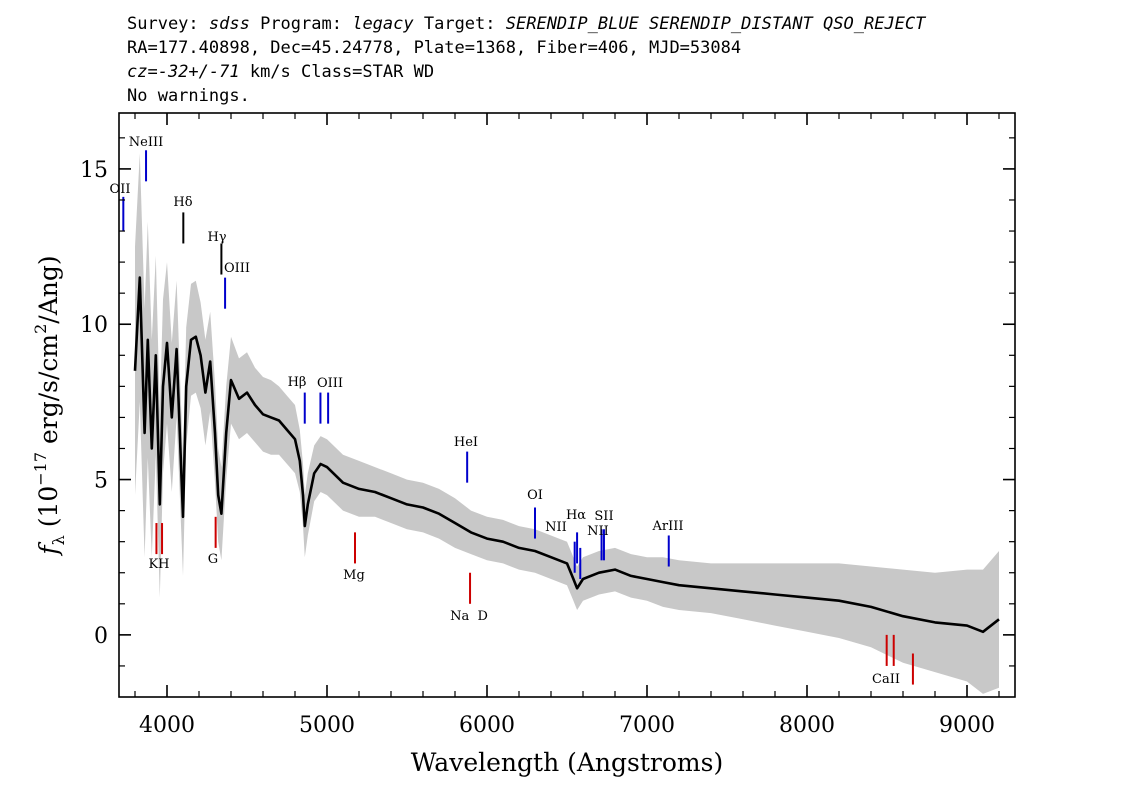 This screenshot has height=810, width=1134. I want to click on x-tick-label: 4000, so click(167, 725).